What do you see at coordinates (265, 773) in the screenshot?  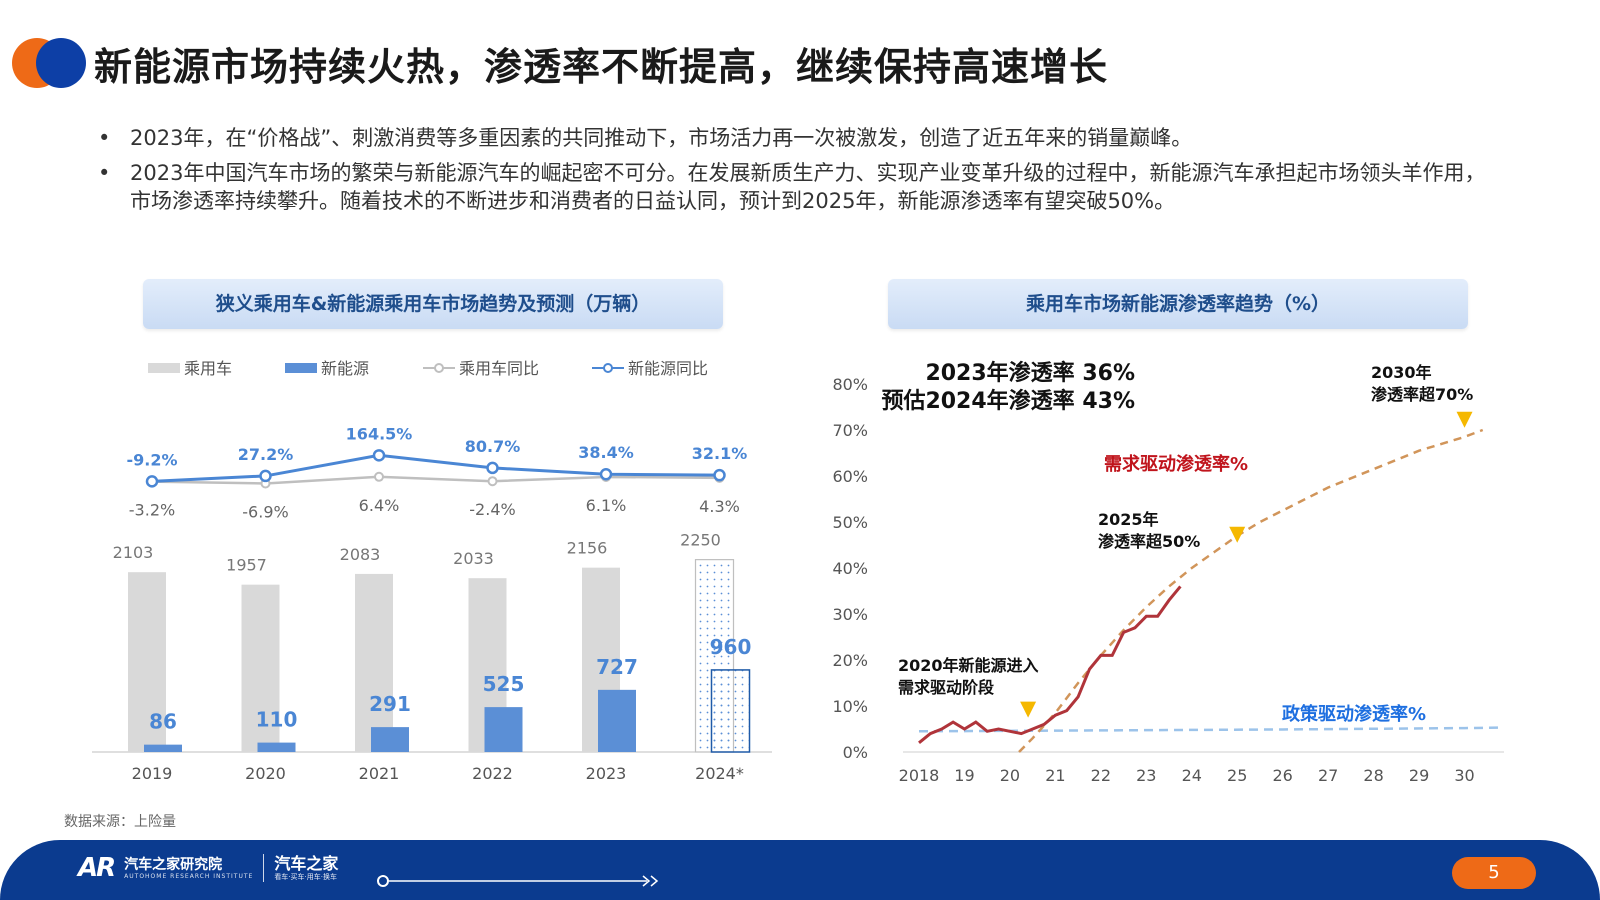 I see `x-tick-label: 2020` at bounding box center [265, 773].